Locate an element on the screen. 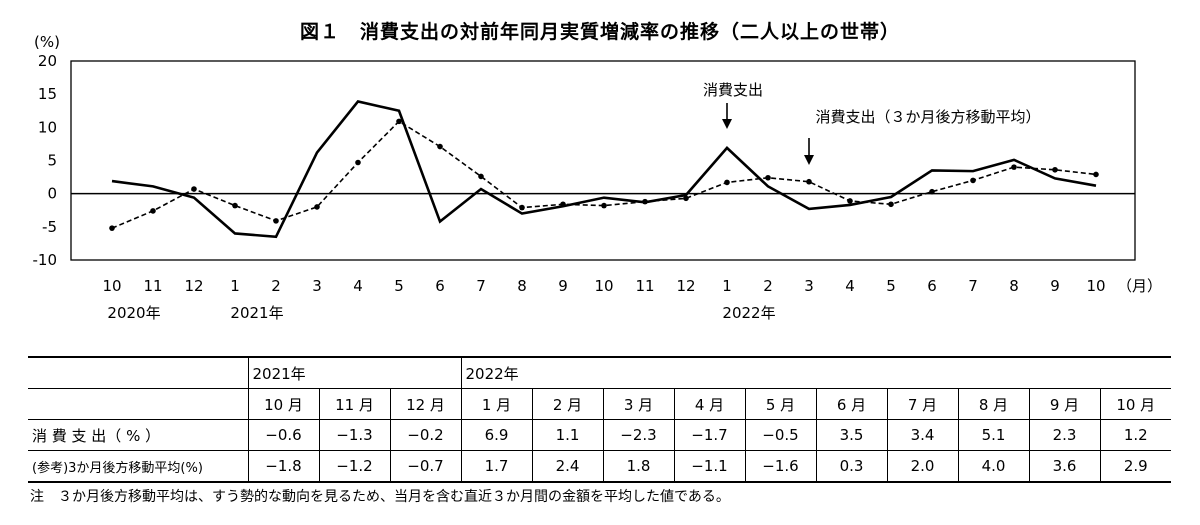 Image resolution: width=1200 pixels, height=525 pixels. x-tick-label: 4 is located at coordinates (850, 286).